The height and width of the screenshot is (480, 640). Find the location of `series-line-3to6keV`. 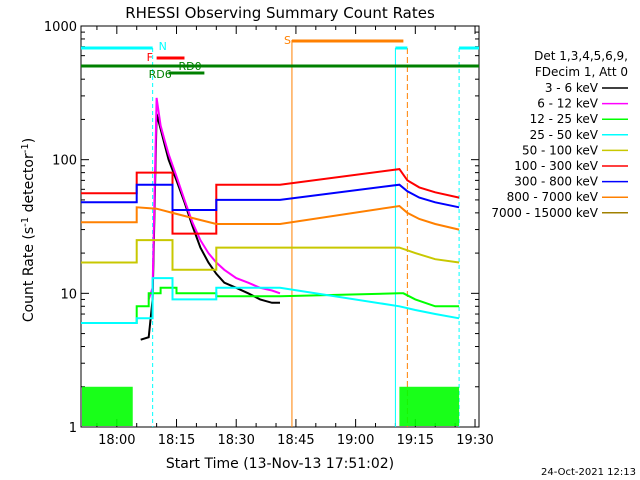

series-line-3to6keV is located at coordinates (210, 227).